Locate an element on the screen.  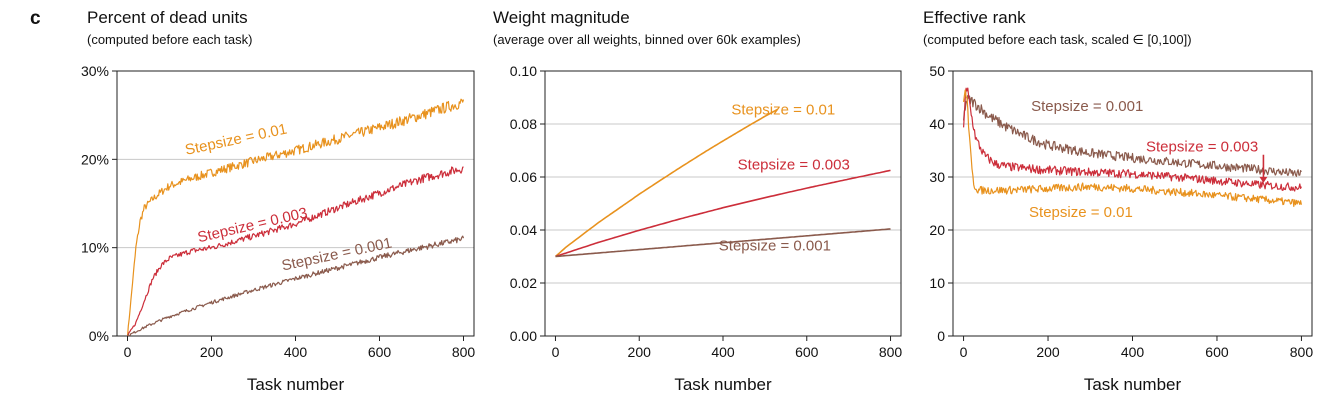
chart-3-title: Effective rank is located at coordinates (974, 17).